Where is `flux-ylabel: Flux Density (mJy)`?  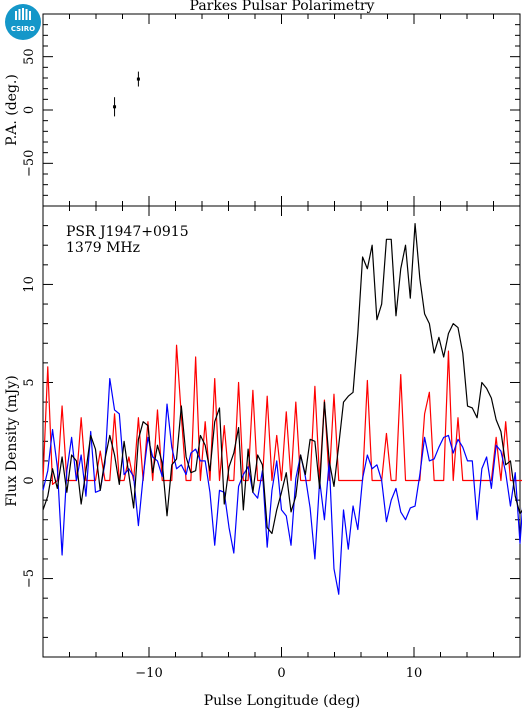 flux-ylabel: Flux Density (mJy) is located at coordinates (12, 440).